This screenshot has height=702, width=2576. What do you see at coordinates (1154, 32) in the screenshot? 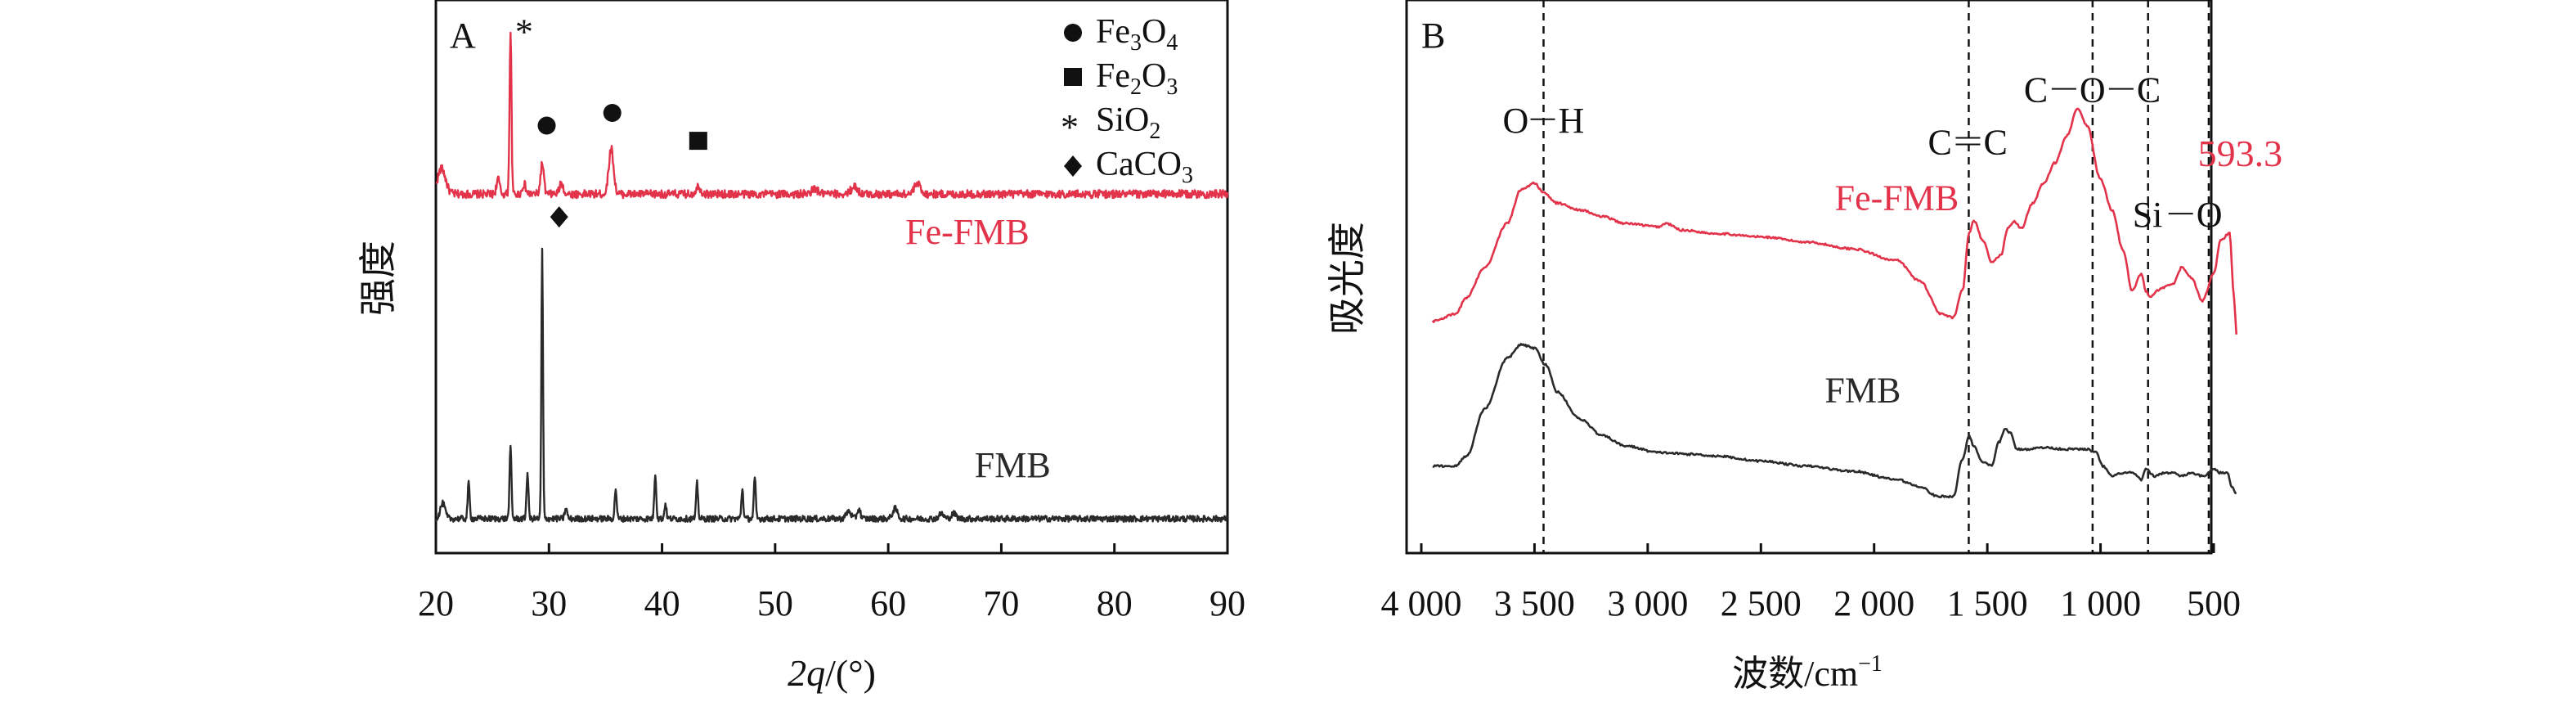
I see `legend-fe3o4-mid: O` at bounding box center [1154, 32].